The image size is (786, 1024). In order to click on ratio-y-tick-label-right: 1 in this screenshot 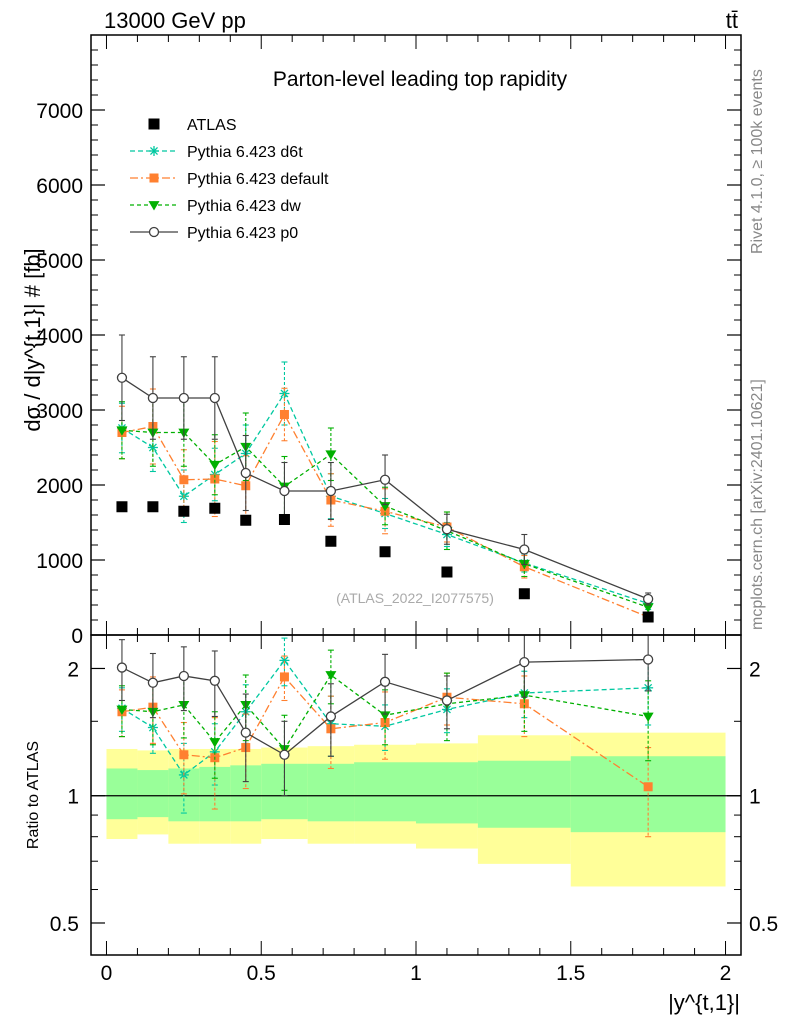, I will do `click(755, 797)`.